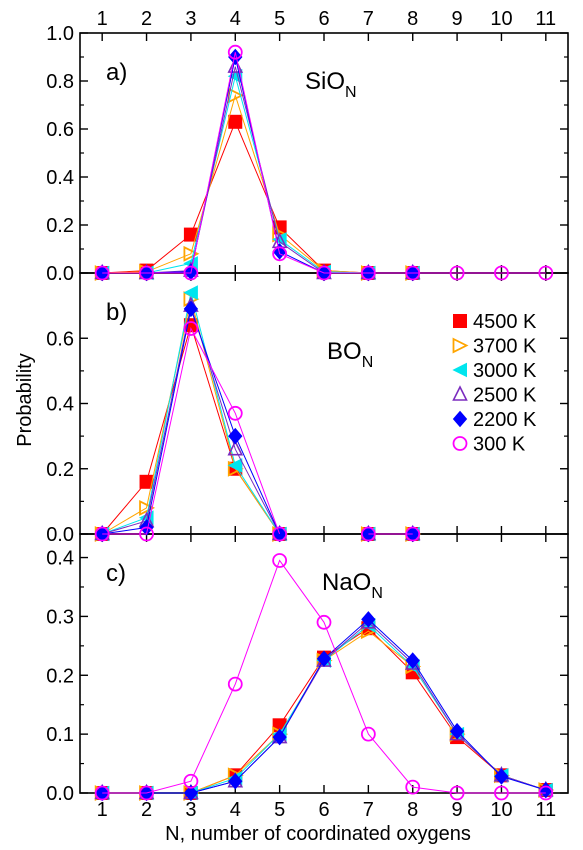 Image resolution: width=583 pixels, height=850 pixels. Describe the element at coordinates (346, 582) in the screenshot. I see `species-name: NaO` at that location.